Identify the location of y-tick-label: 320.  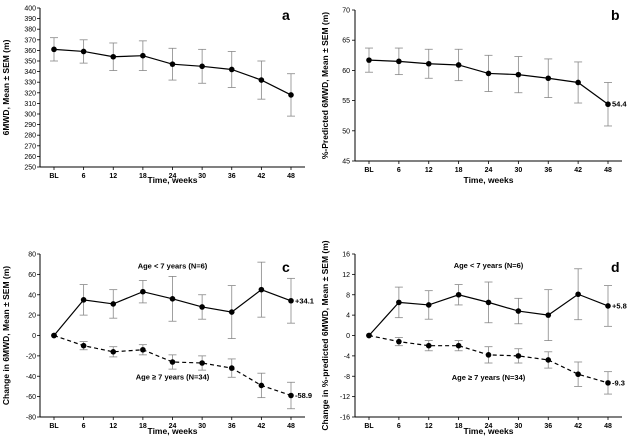
(30, 93).